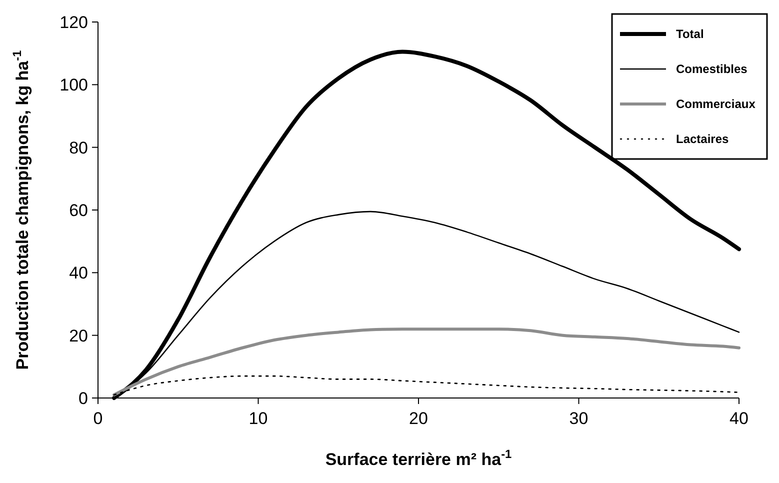 The width and height of the screenshot is (779, 483). I want to click on x-tick-label: 10, so click(258, 418).